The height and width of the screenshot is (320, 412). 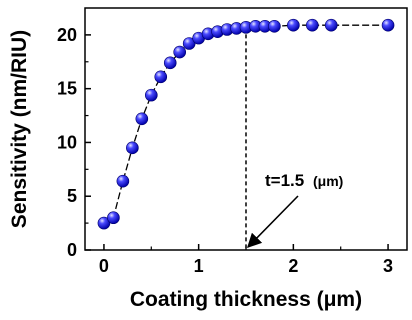 I want to click on annotation-label: t=1.5 (μm), so click(x=304, y=180).